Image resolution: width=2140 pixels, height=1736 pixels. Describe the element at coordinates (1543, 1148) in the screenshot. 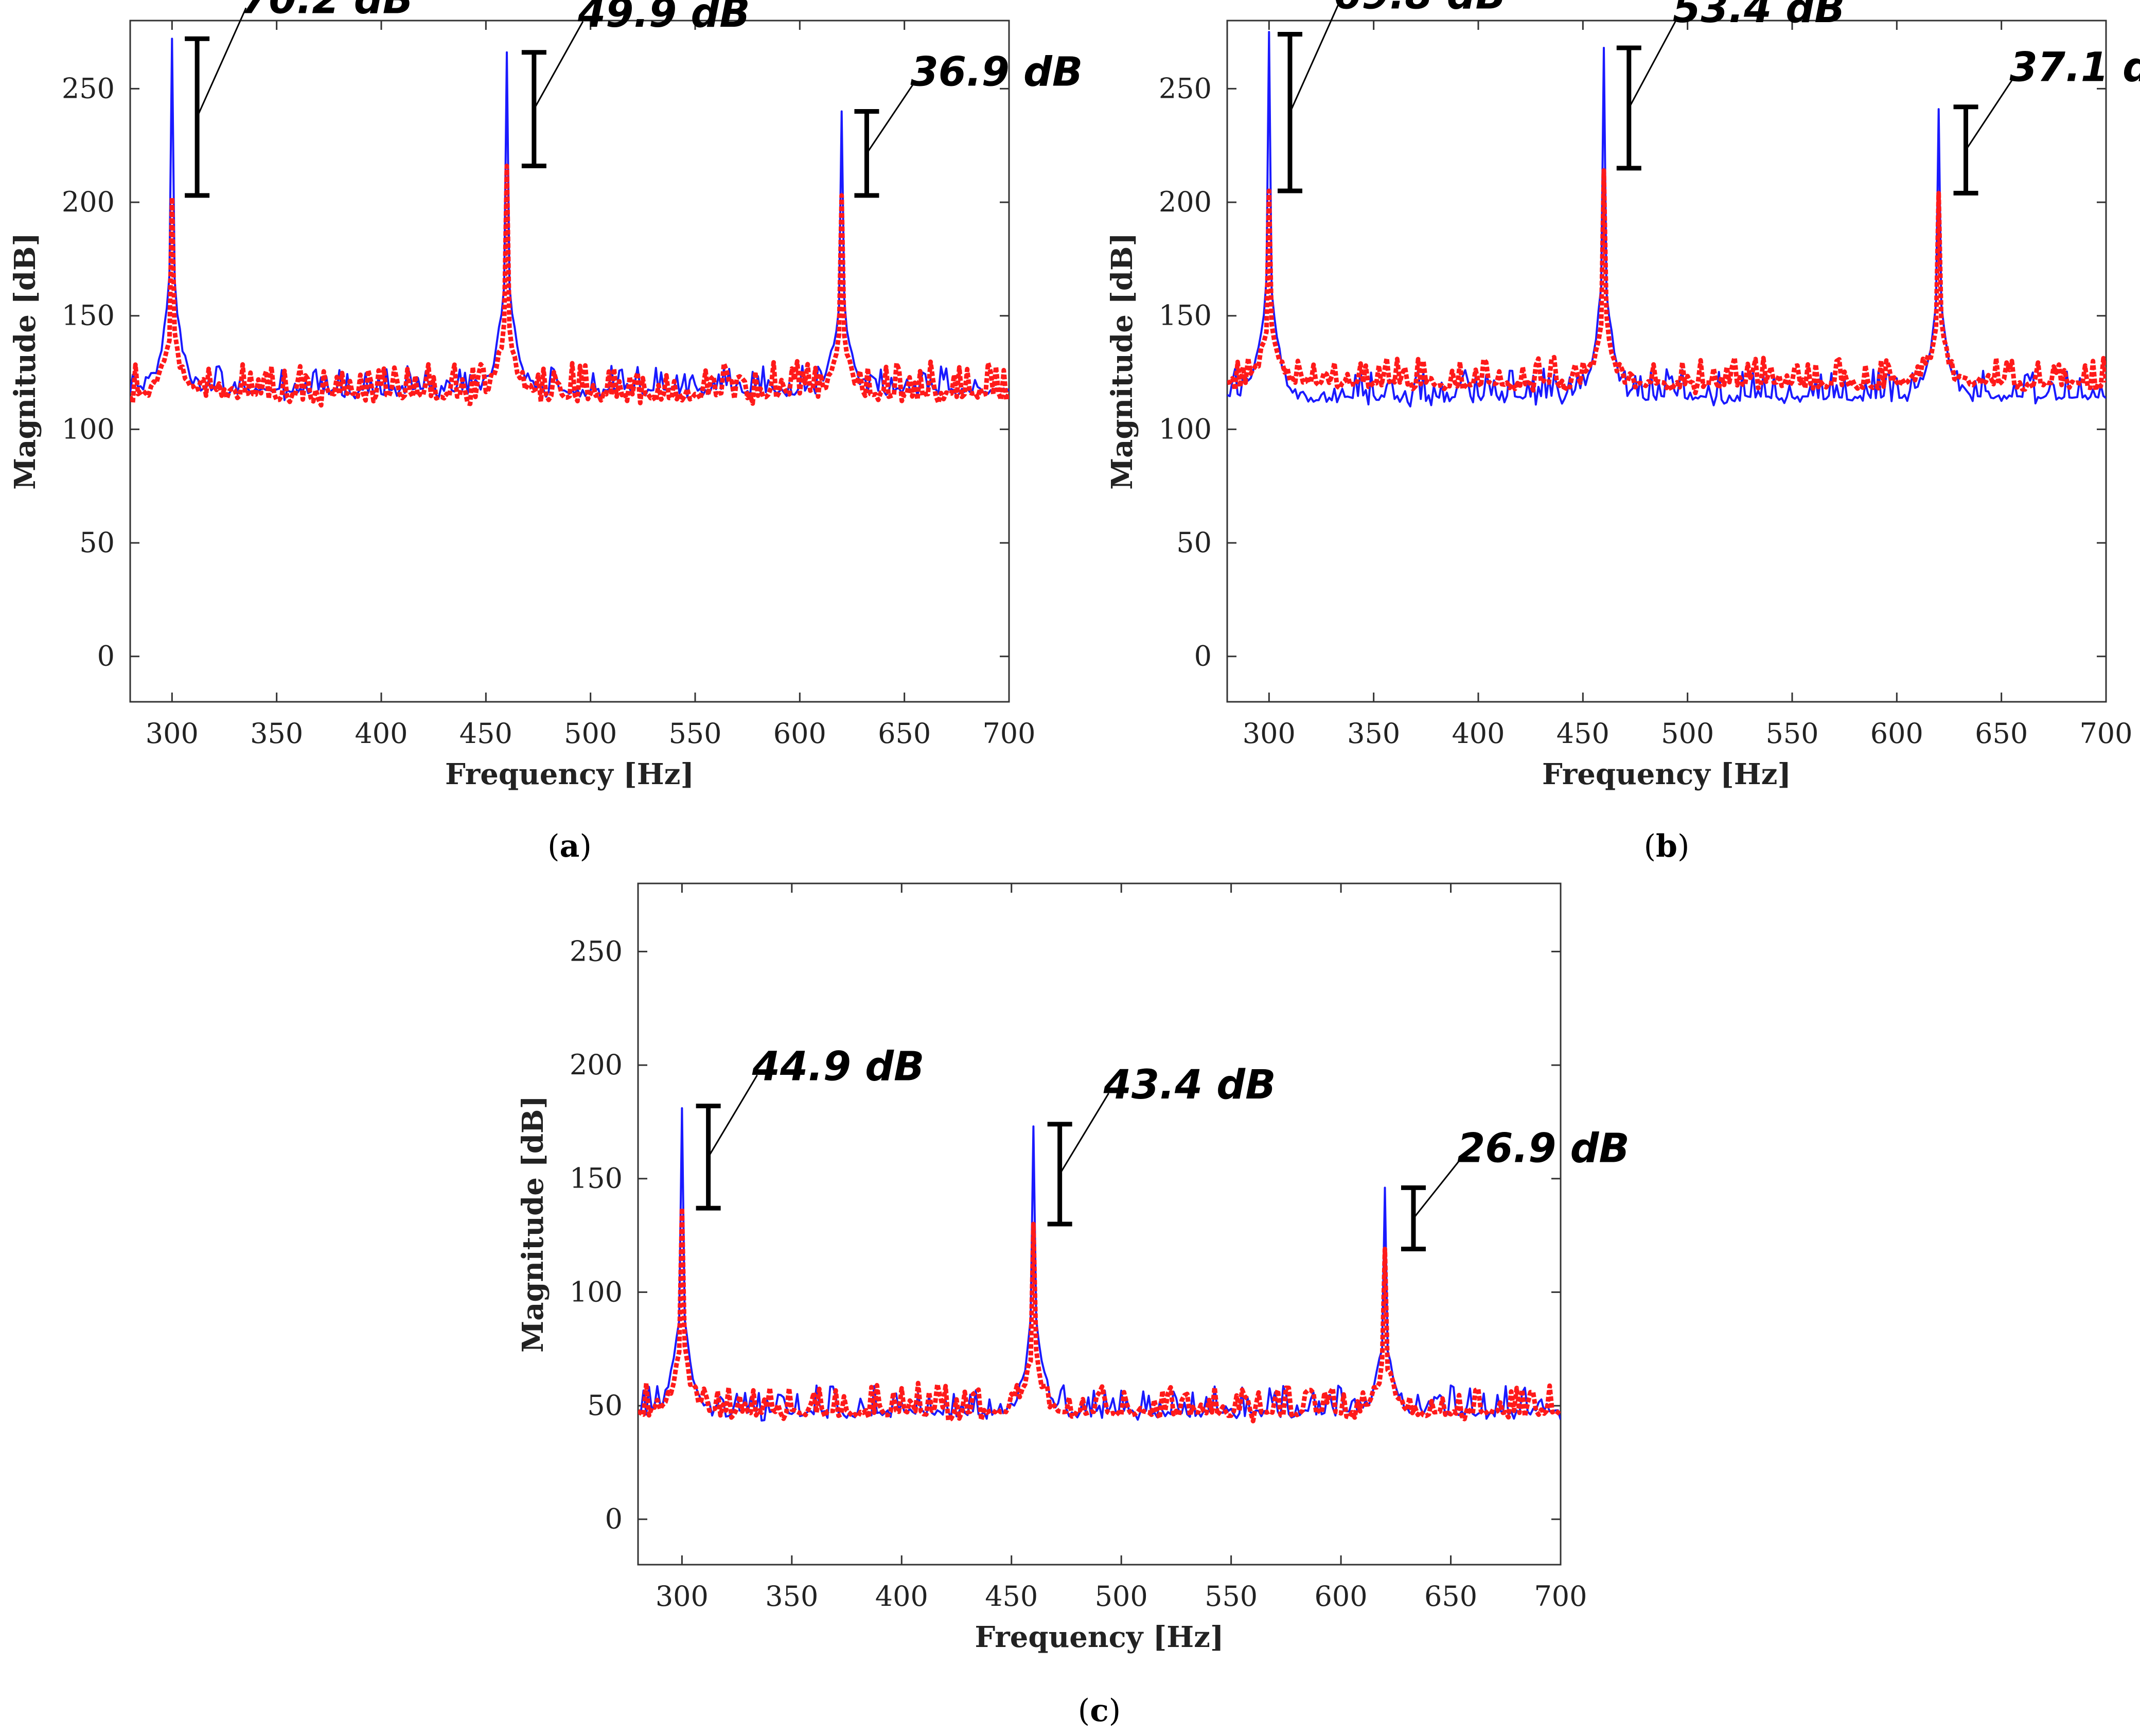

I see `annotation-label: 26.9 dB` at that location.